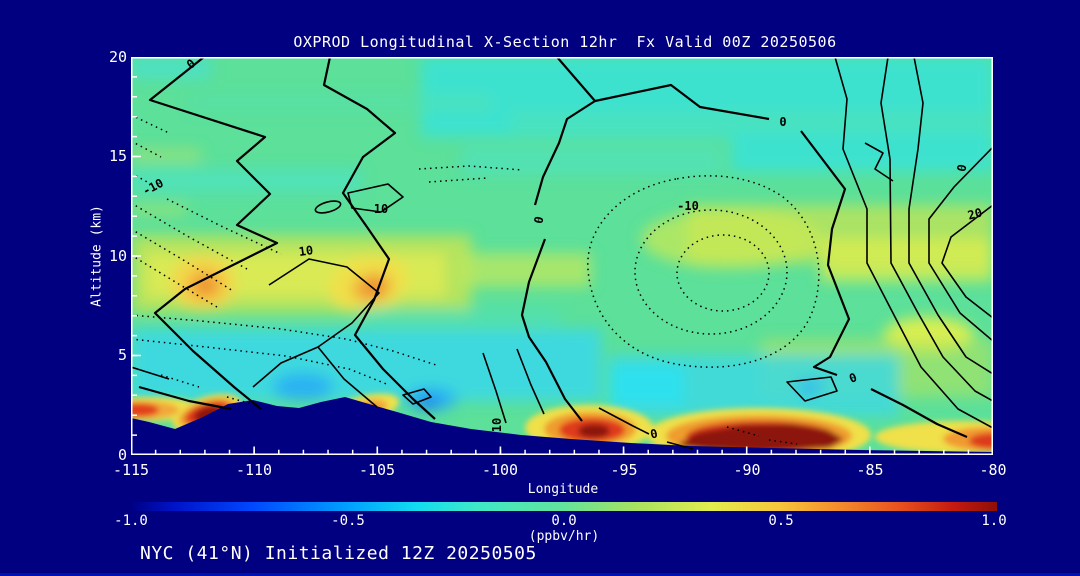  What do you see at coordinates (688, 206) in the screenshot?
I see `contour-label-m10b: -10` at bounding box center [688, 206].